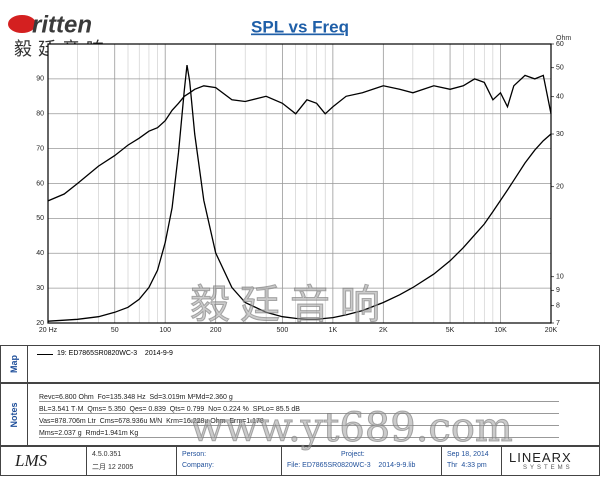 The height and width of the screenshot is (480, 600). I want to click on date-cell: Sep 18, 2014 Thr 4:33 pm, so click(471, 461).